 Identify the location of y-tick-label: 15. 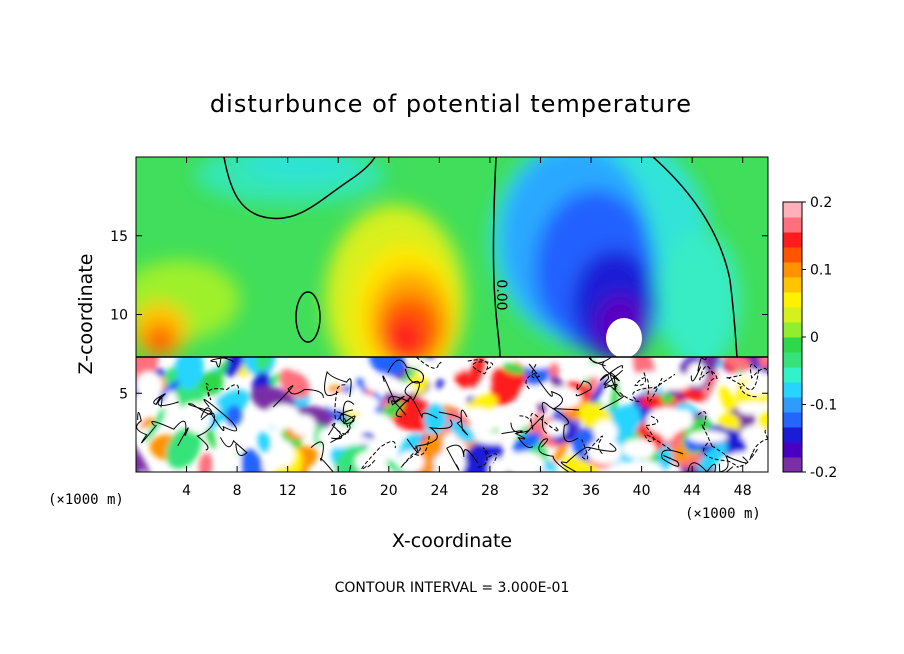
(119, 237).